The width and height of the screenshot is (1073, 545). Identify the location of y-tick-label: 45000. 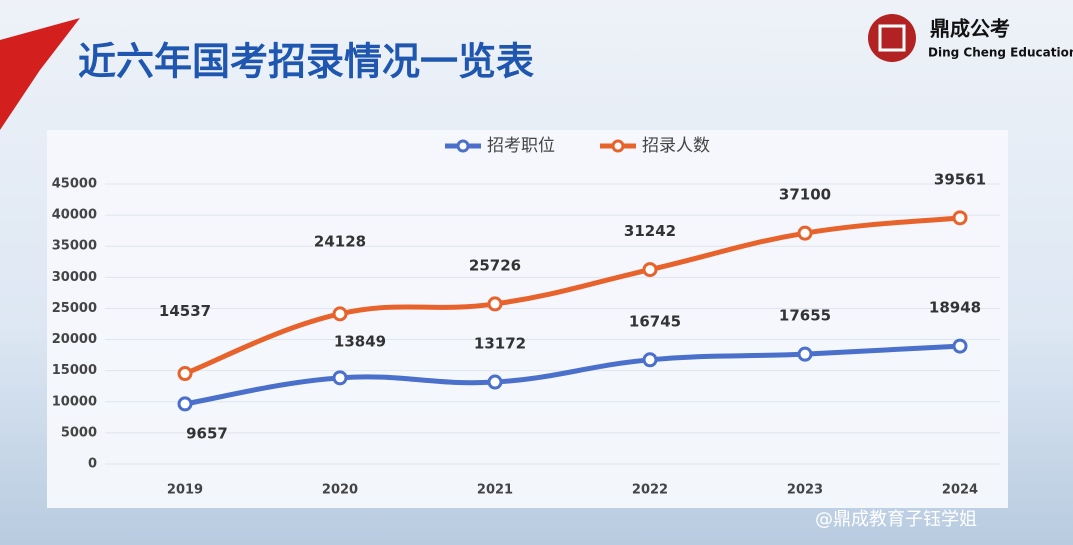
(74, 184).